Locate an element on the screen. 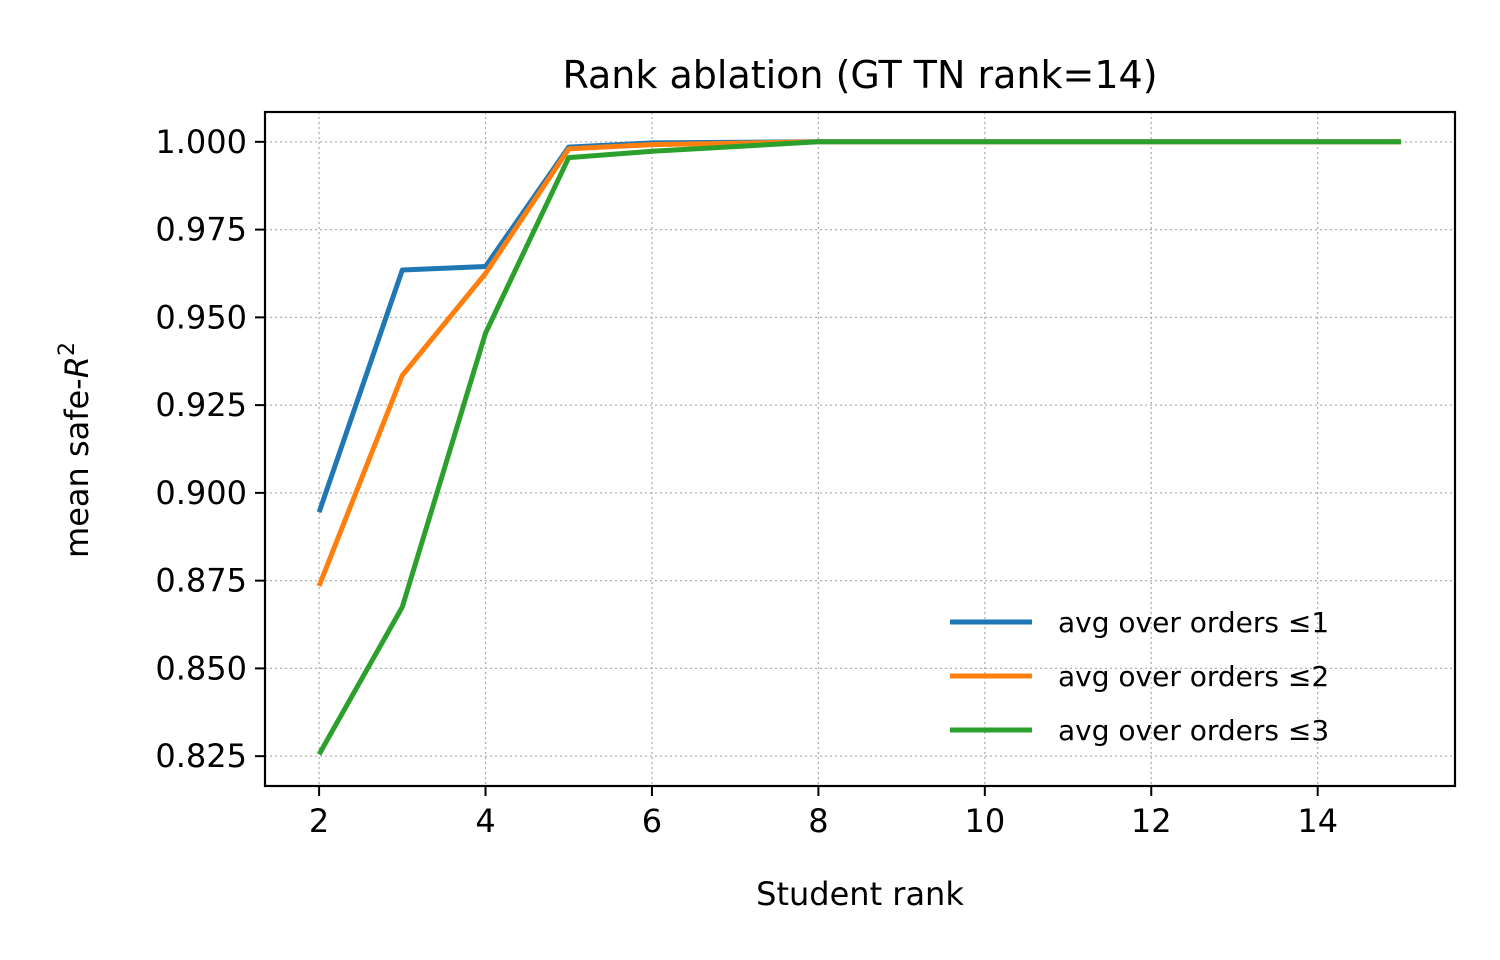 This screenshot has width=1500, height=960. y-axis-label-var: R is located at coordinates (77, 367).